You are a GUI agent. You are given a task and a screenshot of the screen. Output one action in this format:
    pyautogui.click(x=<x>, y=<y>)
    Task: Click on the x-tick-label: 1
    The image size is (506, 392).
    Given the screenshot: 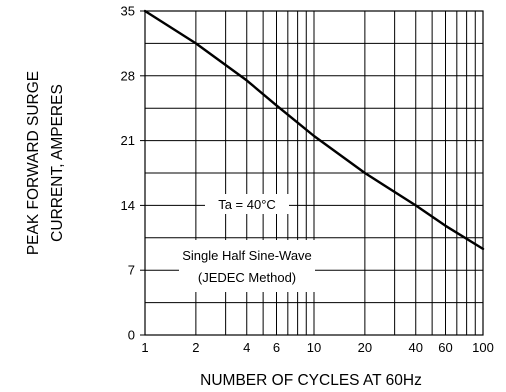 What is the action you would take?
    pyautogui.click(x=144, y=347)
    